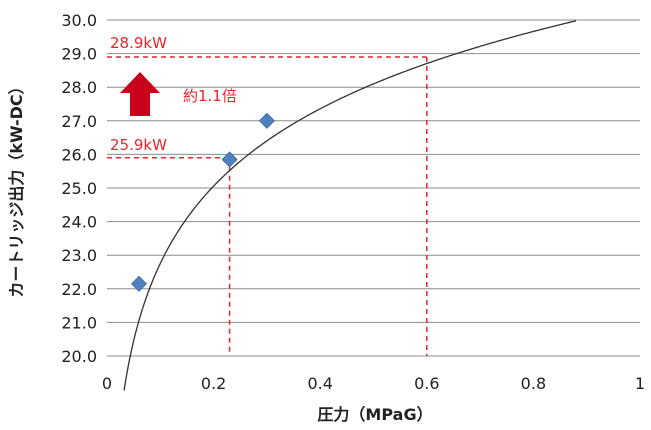 This screenshot has width=651, height=430. Describe the element at coordinates (202, 202) in the screenshot. I see `data-points` at that location.